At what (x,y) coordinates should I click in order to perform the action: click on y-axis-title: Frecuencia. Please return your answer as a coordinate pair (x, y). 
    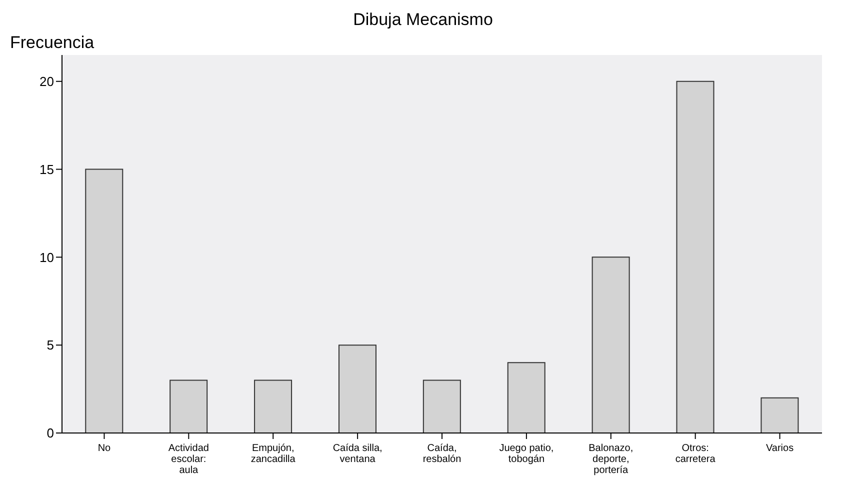
    Looking at the image, I should click on (52, 43).